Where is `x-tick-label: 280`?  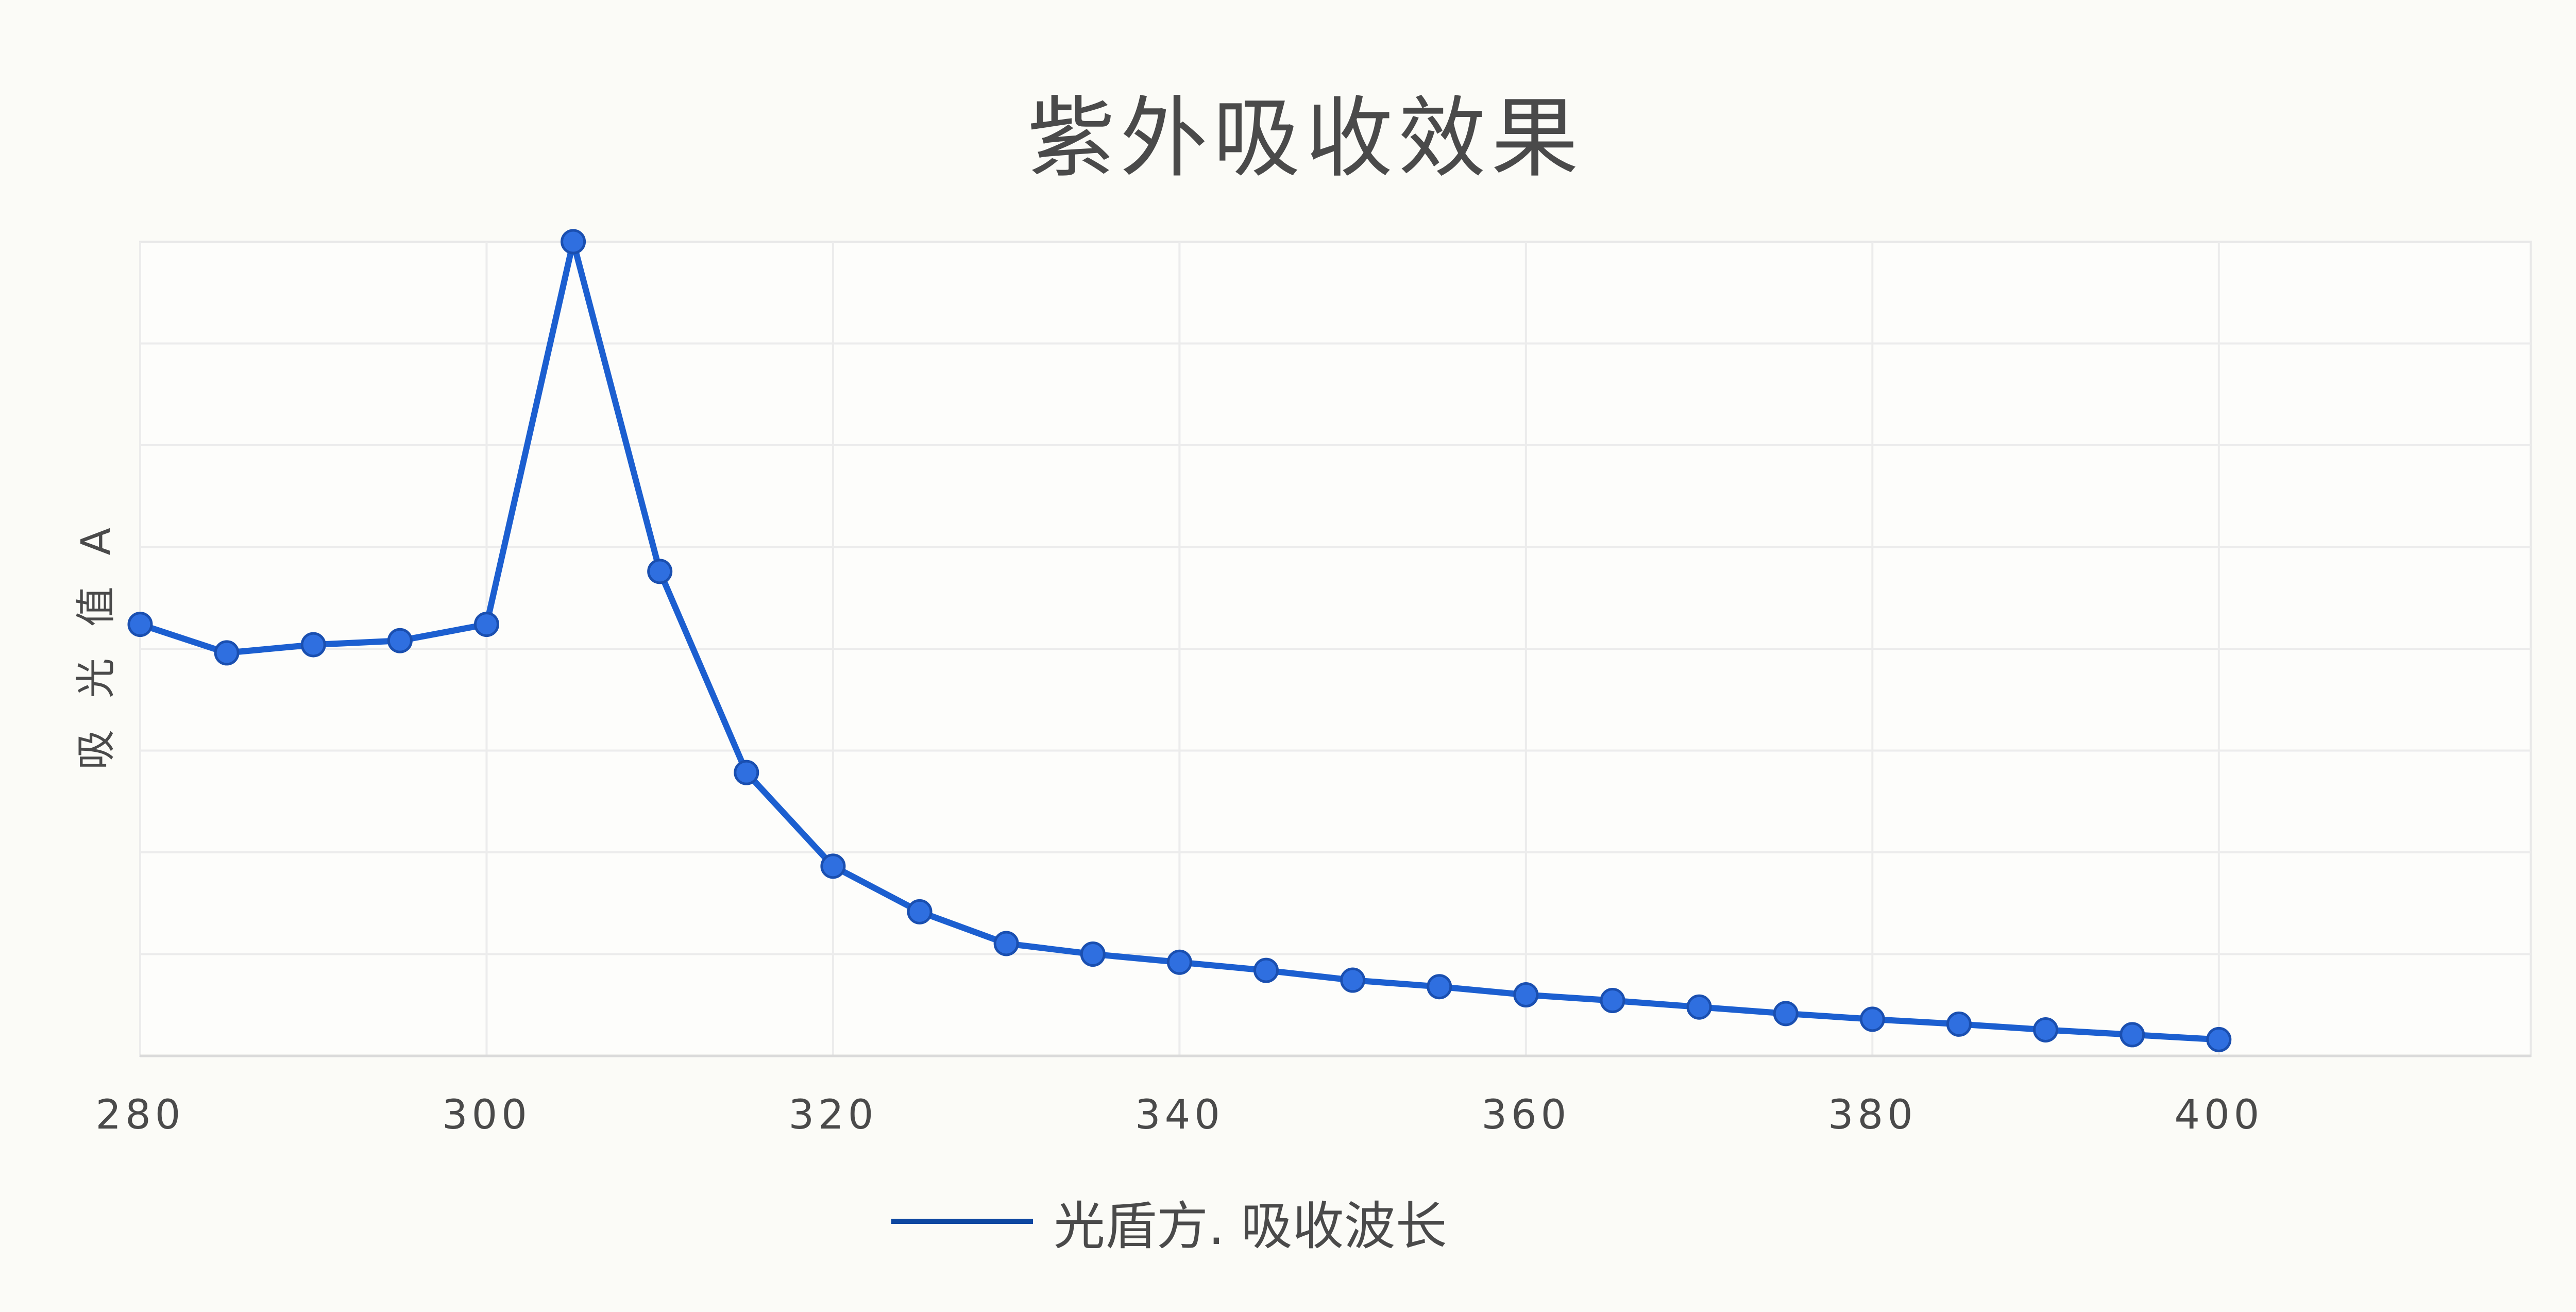
x-tick-label: 280 is located at coordinates (140, 1115).